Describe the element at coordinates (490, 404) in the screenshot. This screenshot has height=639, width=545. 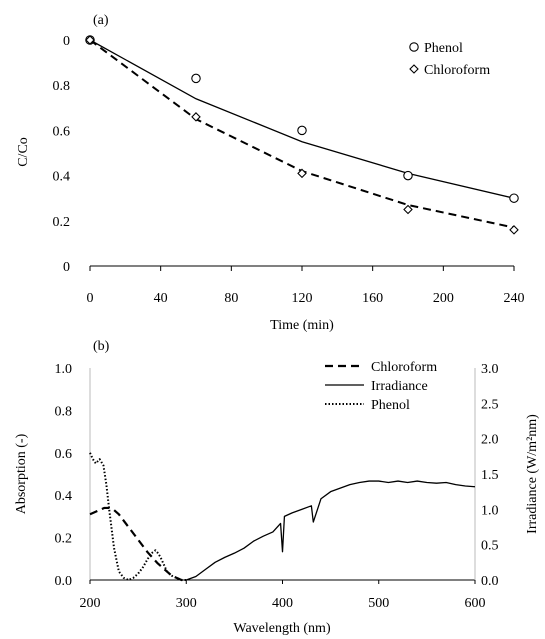
I see `panel-b-right-tick-label: 2.5` at that location.